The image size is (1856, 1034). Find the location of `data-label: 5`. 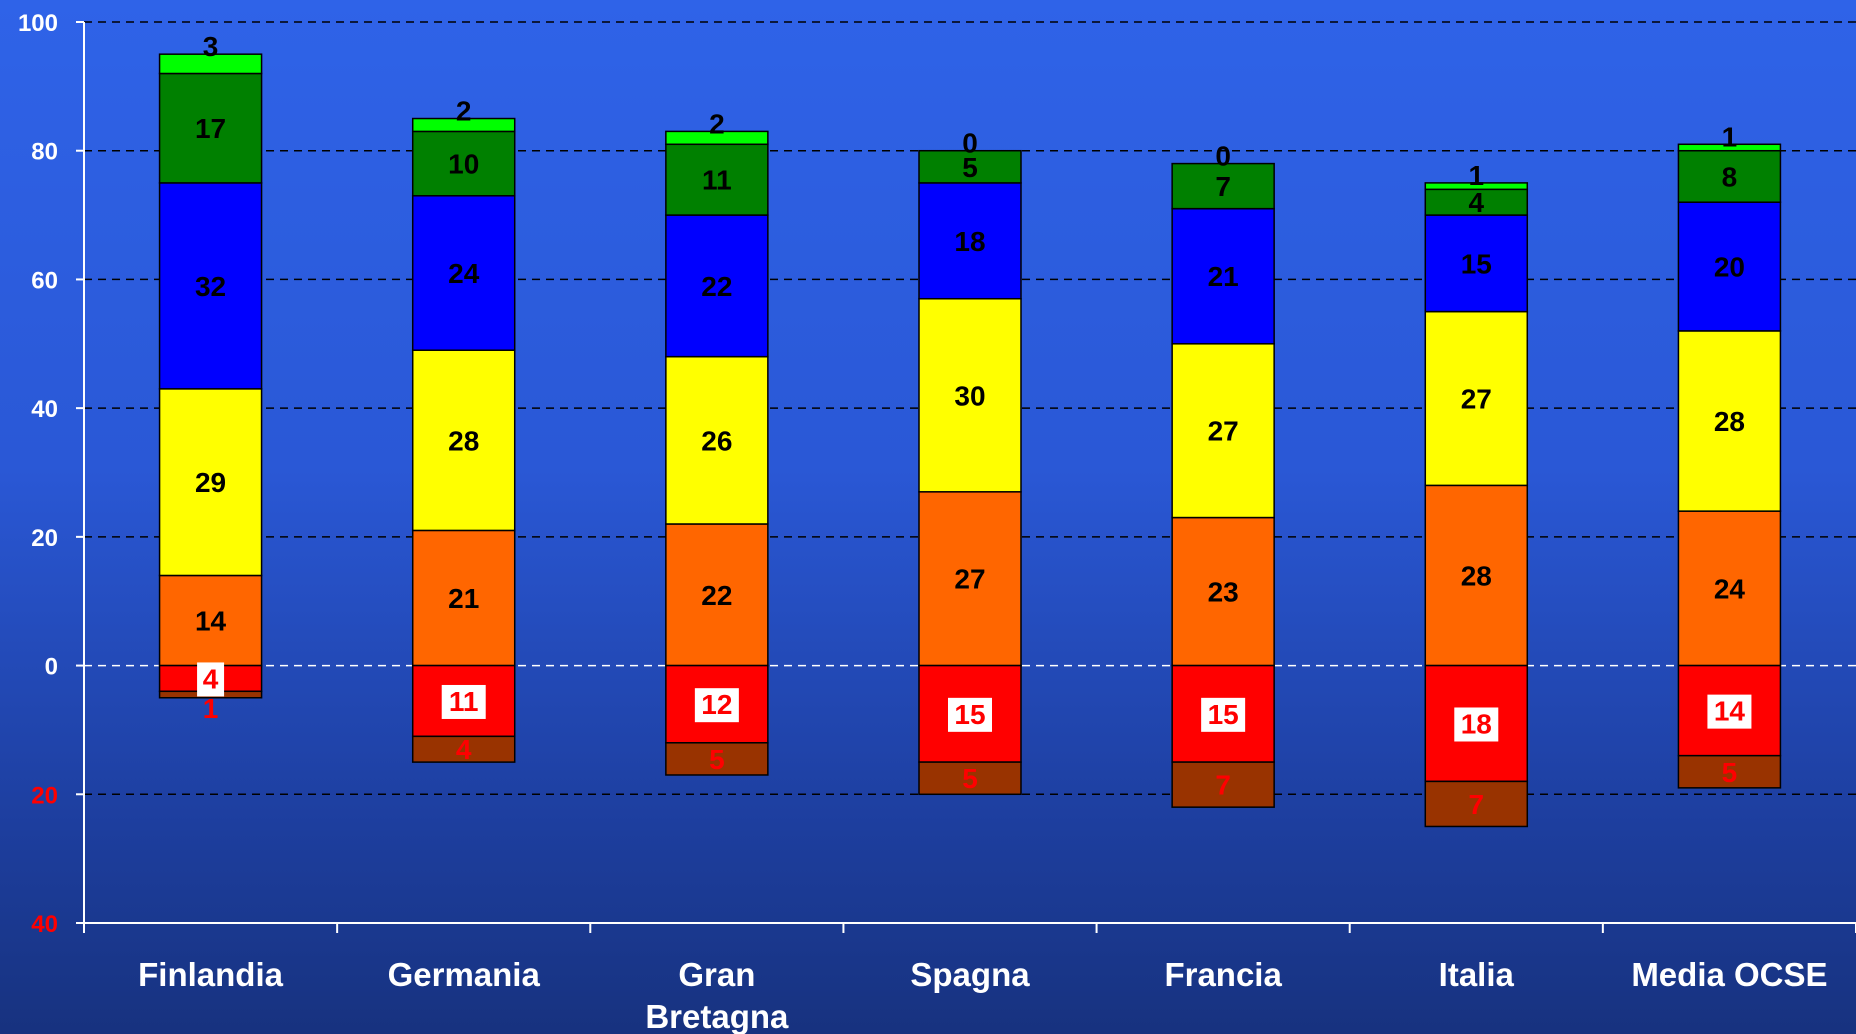

data-label: 5 is located at coordinates (1730, 772).